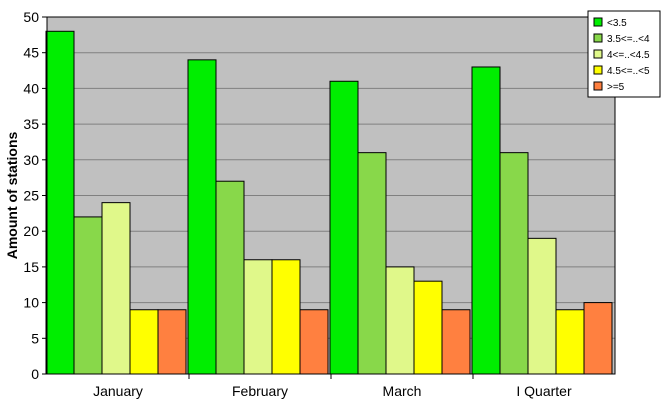 This screenshot has width=667, height=420. I want to click on legend: <3.5 3.5<=..<4 4<=..<4.5 4.5<=..<5 >=5, so click(624, 54).